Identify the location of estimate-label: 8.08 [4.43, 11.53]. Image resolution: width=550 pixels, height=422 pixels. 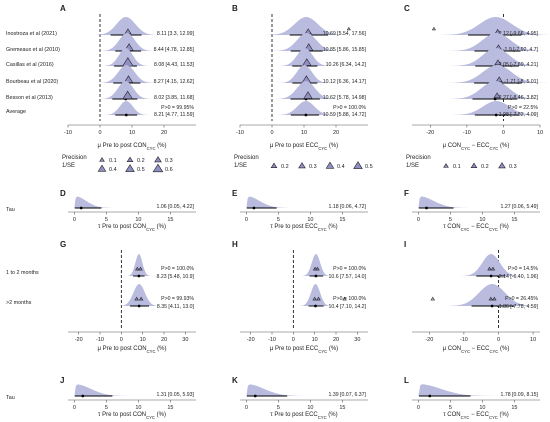
(174, 65).